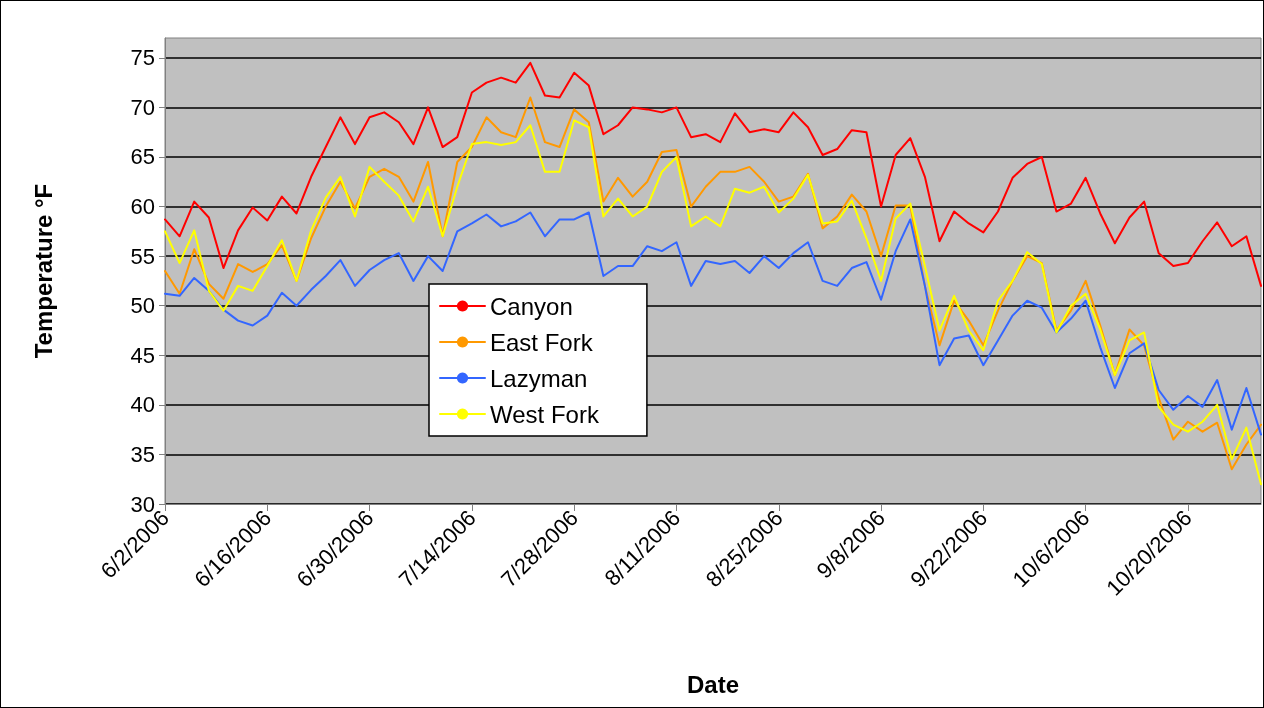  What do you see at coordinates (542, 342) in the screenshot?
I see `legend-label: East Fork` at bounding box center [542, 342].